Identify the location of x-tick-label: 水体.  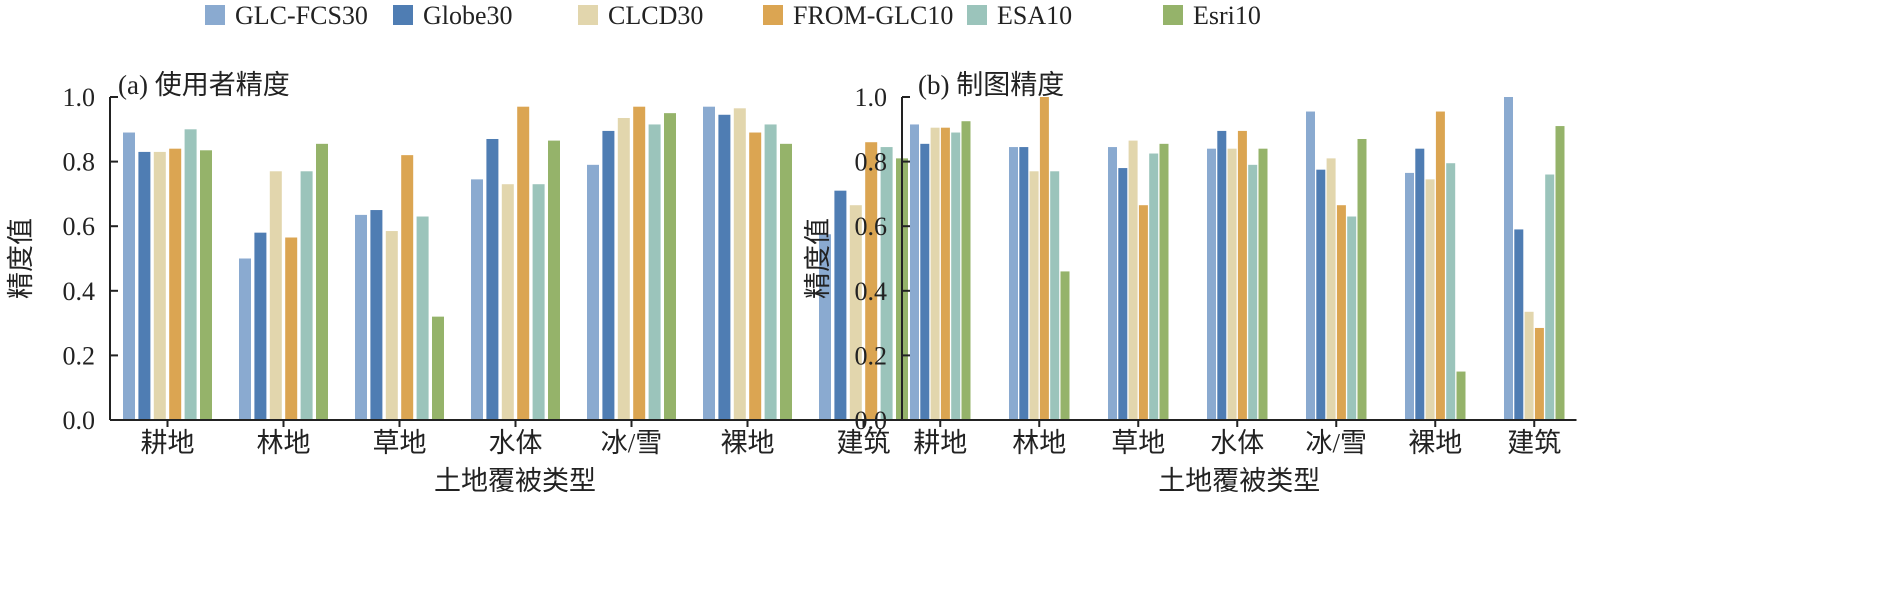
(1237, 443).